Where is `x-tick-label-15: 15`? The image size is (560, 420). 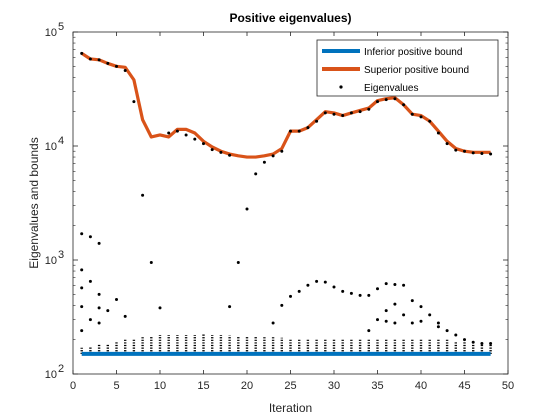 x-tick-label-15: 15 is located at coordinates (203, 386).